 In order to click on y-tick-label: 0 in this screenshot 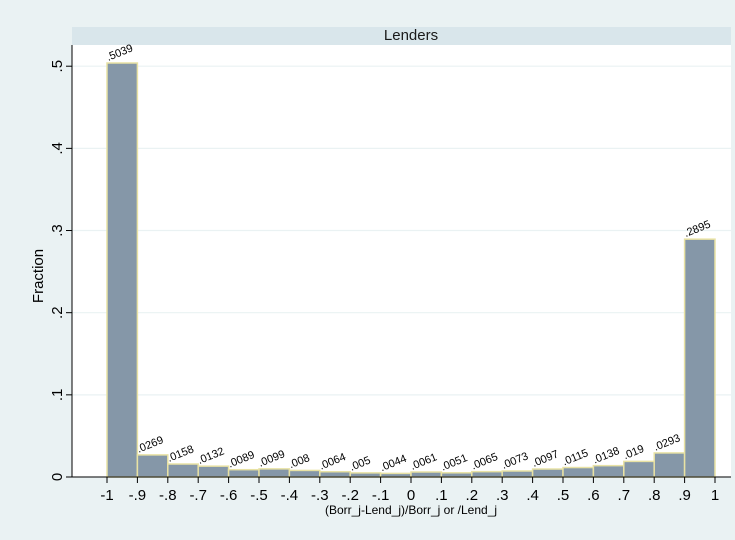, I will do `click(57, 477)`.